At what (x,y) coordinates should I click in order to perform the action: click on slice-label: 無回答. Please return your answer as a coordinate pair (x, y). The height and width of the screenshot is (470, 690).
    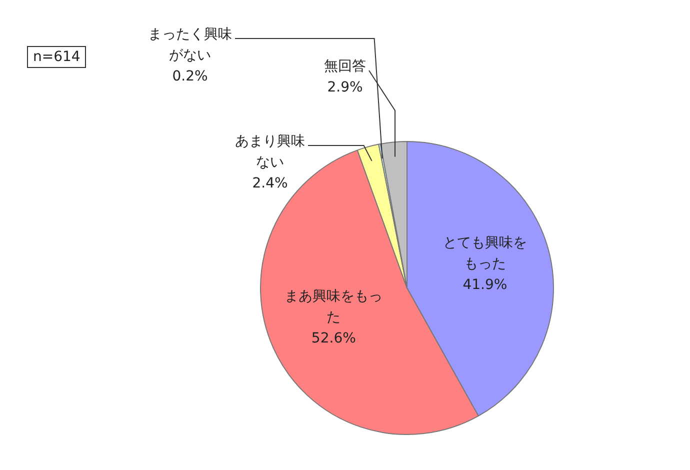
    Looking at the image, I should click on (345, 66).